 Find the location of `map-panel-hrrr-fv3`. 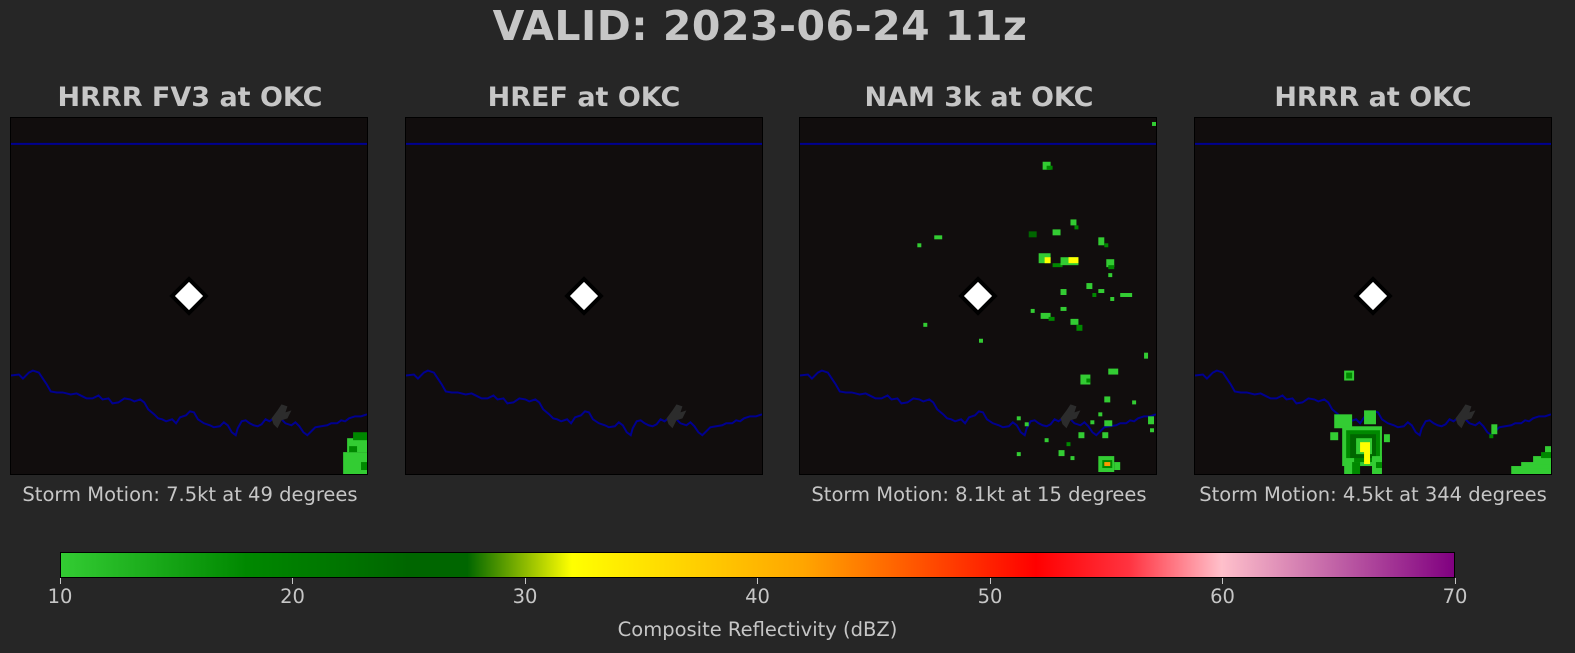

map-panel-hrrr-fv3 is located at coordinates (189, 296).